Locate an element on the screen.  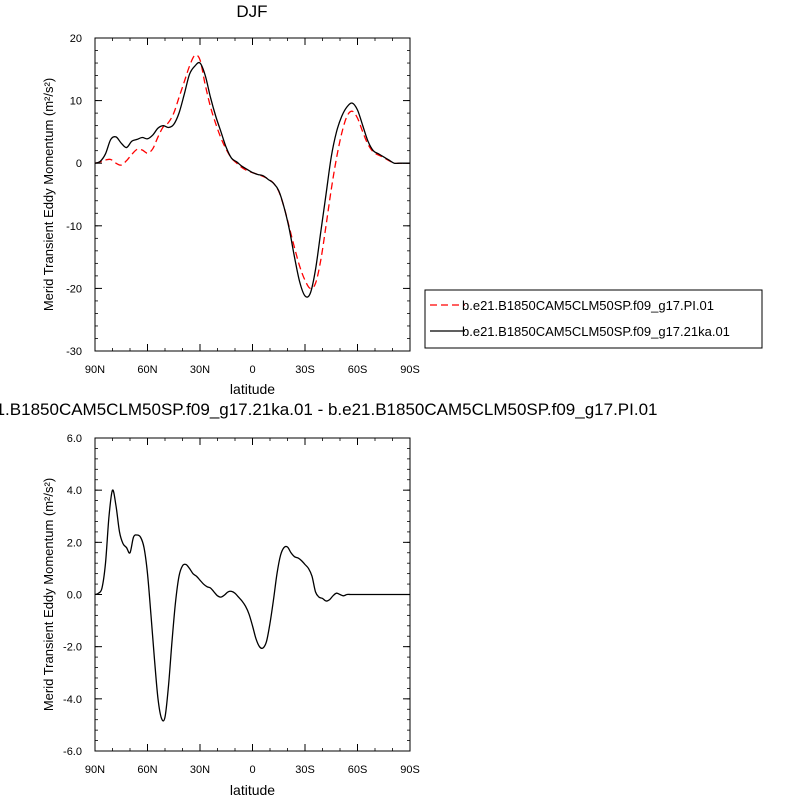
y-tick-label: -6.0 is located at coordinates (72, 752).